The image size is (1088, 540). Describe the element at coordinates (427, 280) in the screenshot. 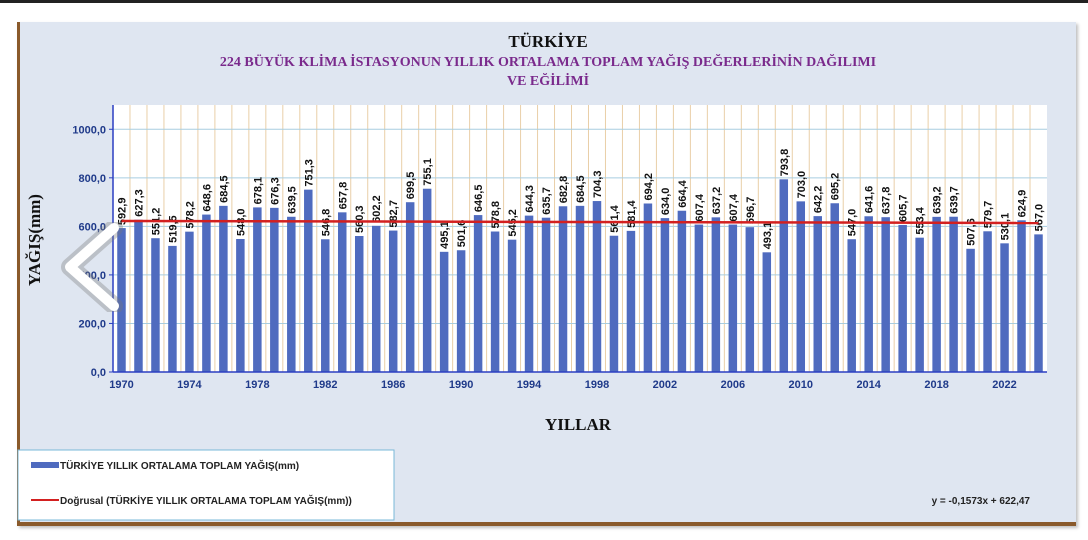

I see `bar-1988` at that location.